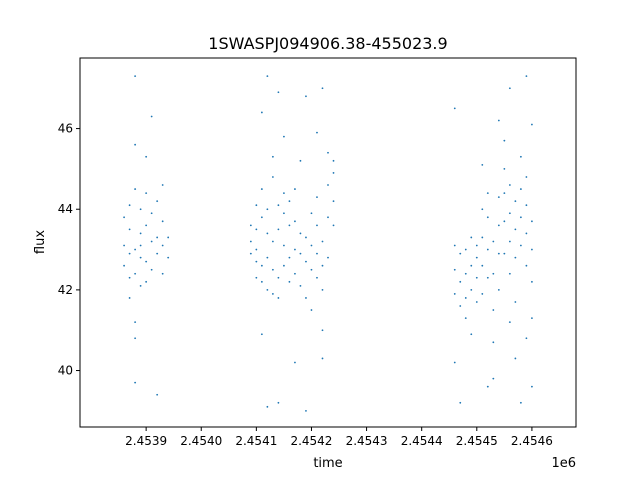 This screenshot has width=640, height=484. I want to click on y-axis-label: flux, so click(40, 242).